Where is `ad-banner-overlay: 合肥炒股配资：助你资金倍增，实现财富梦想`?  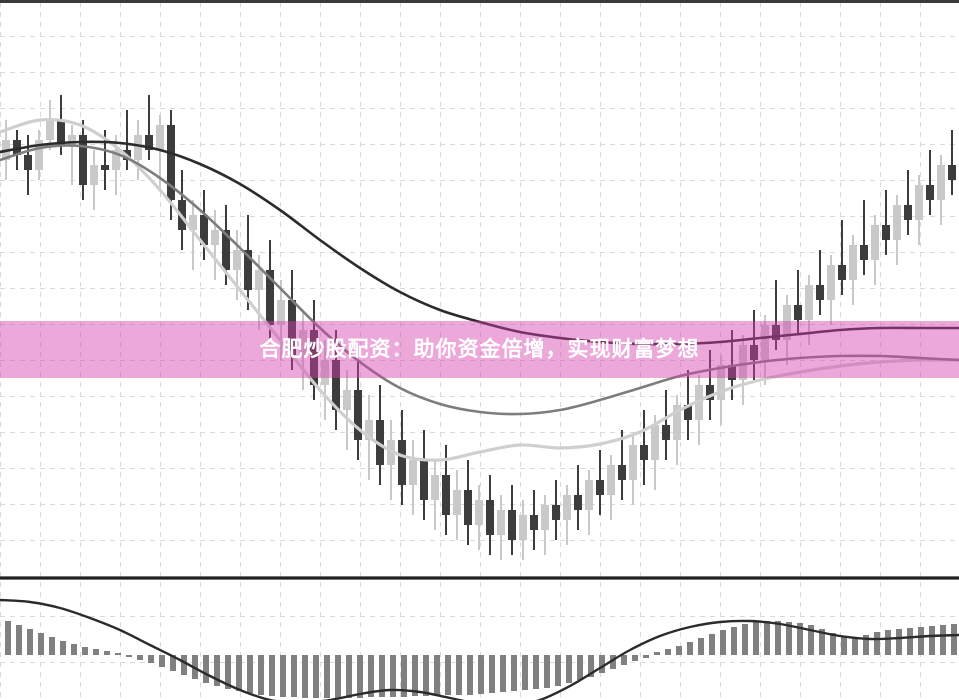 ad-banner-overlay: 合肥炒股配资：助你资金倍增，实现财富梦想 is located at coordinates (479, 349).